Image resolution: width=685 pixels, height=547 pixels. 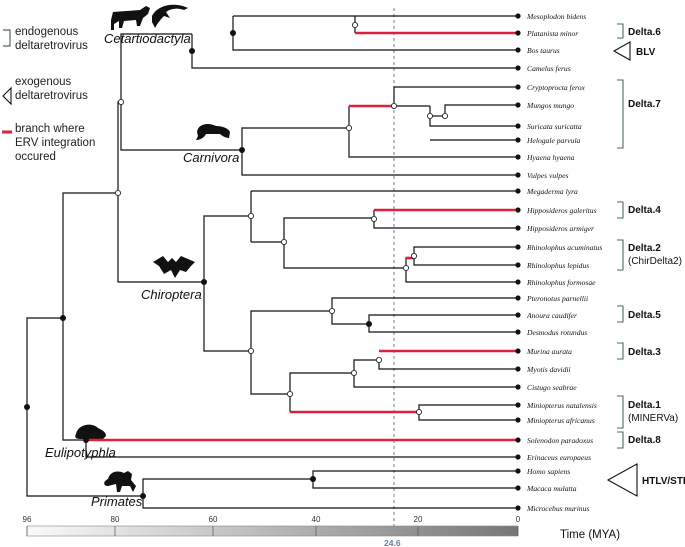 I want to click on virus-label-delta7: Delta.7, so click(x=644, y=104).